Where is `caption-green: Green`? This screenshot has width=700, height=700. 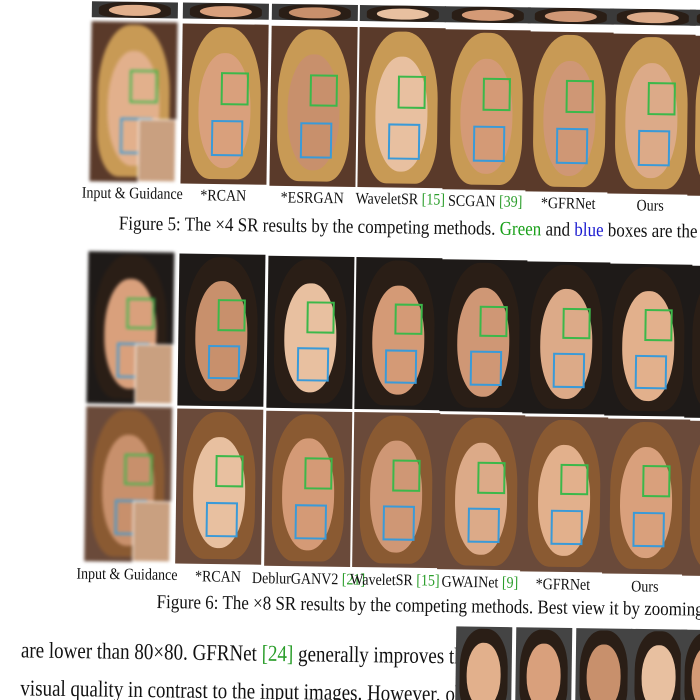 caption-green: Green is located at coordinates (520, 228).